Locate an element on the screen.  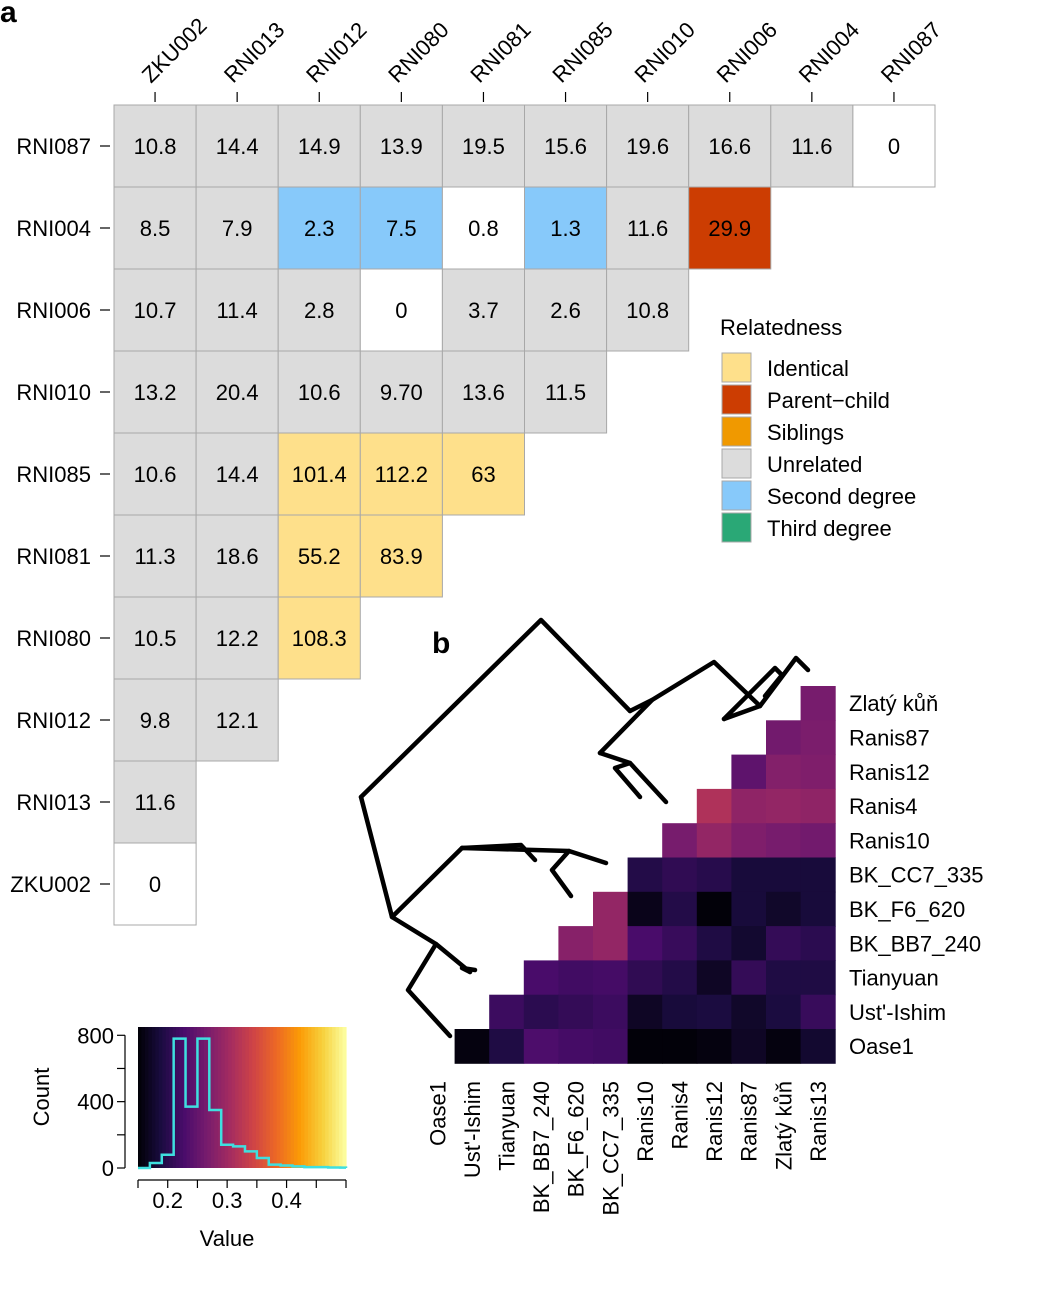
heatmap-col-label: BK_BB7_240 is located at coordinates (541, 1147).